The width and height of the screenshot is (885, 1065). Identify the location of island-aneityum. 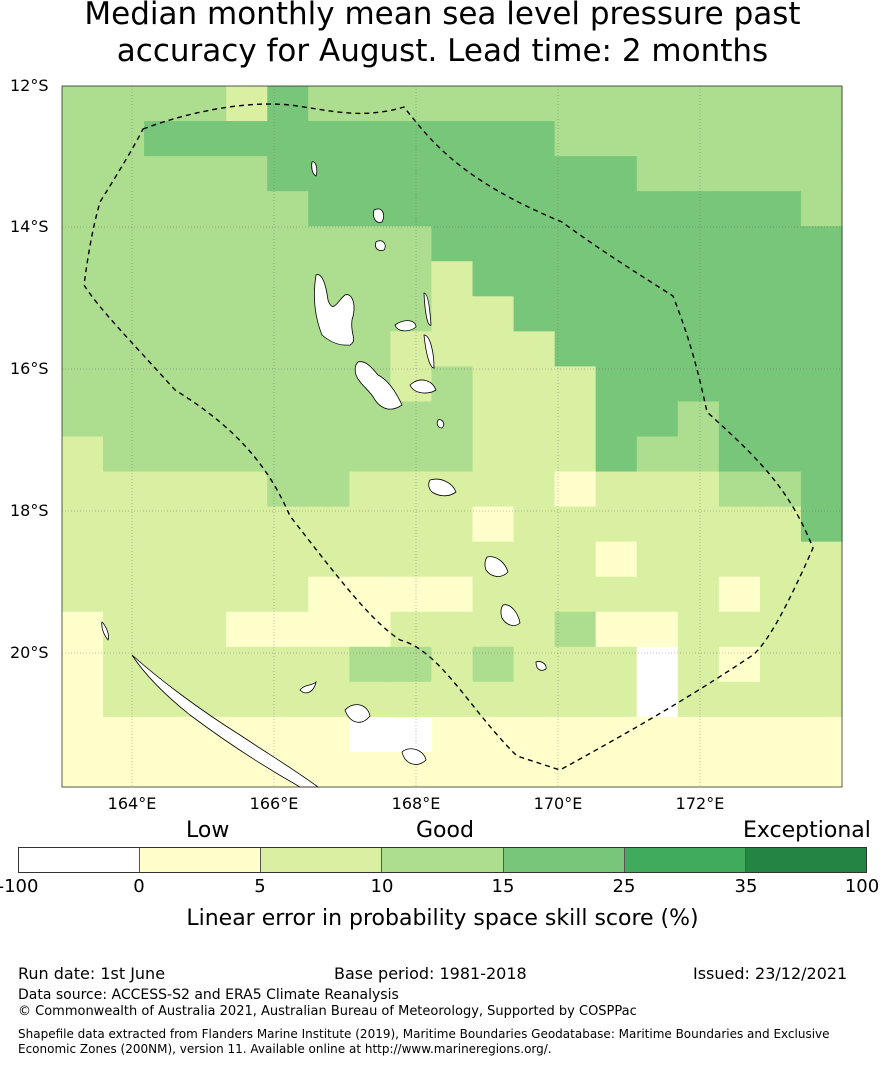
(541, 666).